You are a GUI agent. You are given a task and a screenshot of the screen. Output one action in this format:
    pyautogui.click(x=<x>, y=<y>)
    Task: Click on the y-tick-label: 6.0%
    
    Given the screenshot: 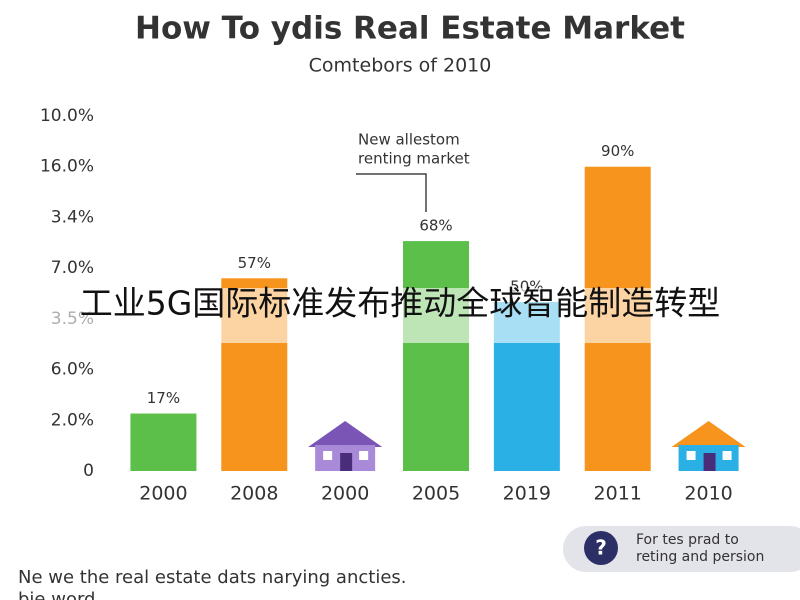 What is the action you would take?
    pyautogui.click(x=72, y=370)
    